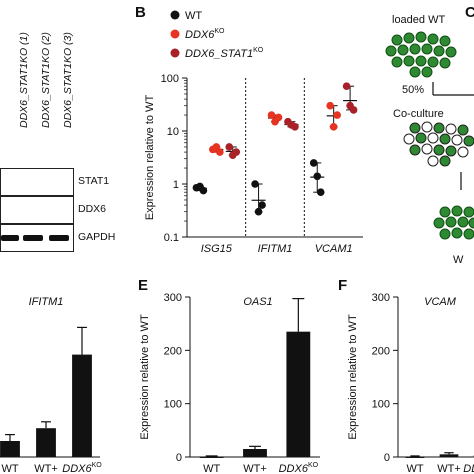 The width and height of the screenshot is (474, 474). I want to click on panel-b-letter: B, so click(140, 12).